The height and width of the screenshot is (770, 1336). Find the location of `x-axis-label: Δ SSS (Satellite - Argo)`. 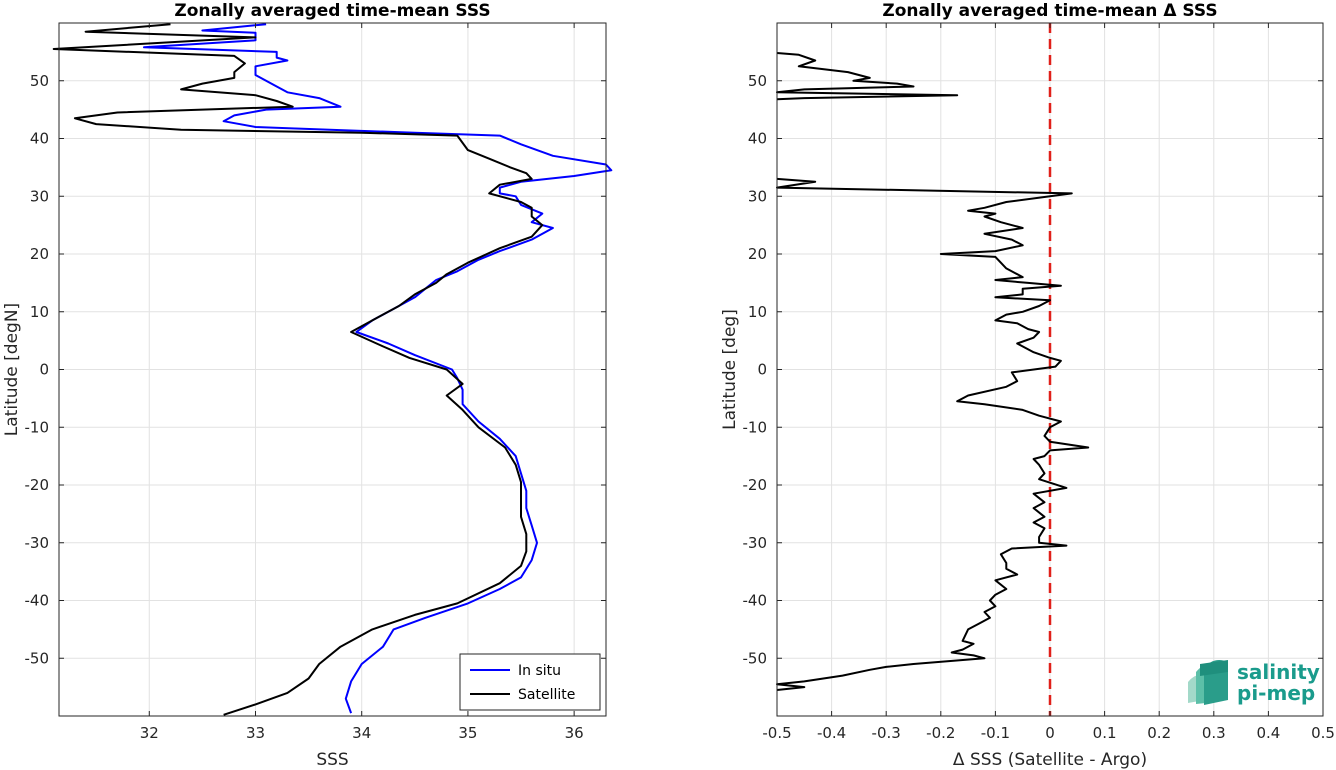

x-axis-label: Δ SSS (Satellite - Argo) is located at coordinates (1050, 760).